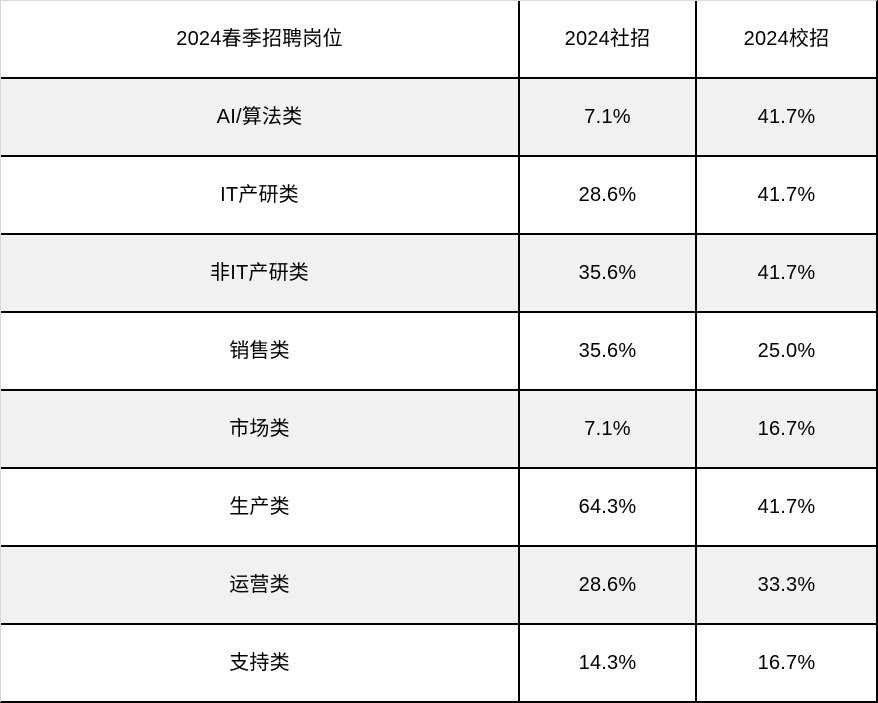 The width and height of the screenshot is (878, 703). Describe the element at coordinates (259, 273) in the screenshot. I see `row-label: 非IT产研类` at that location.